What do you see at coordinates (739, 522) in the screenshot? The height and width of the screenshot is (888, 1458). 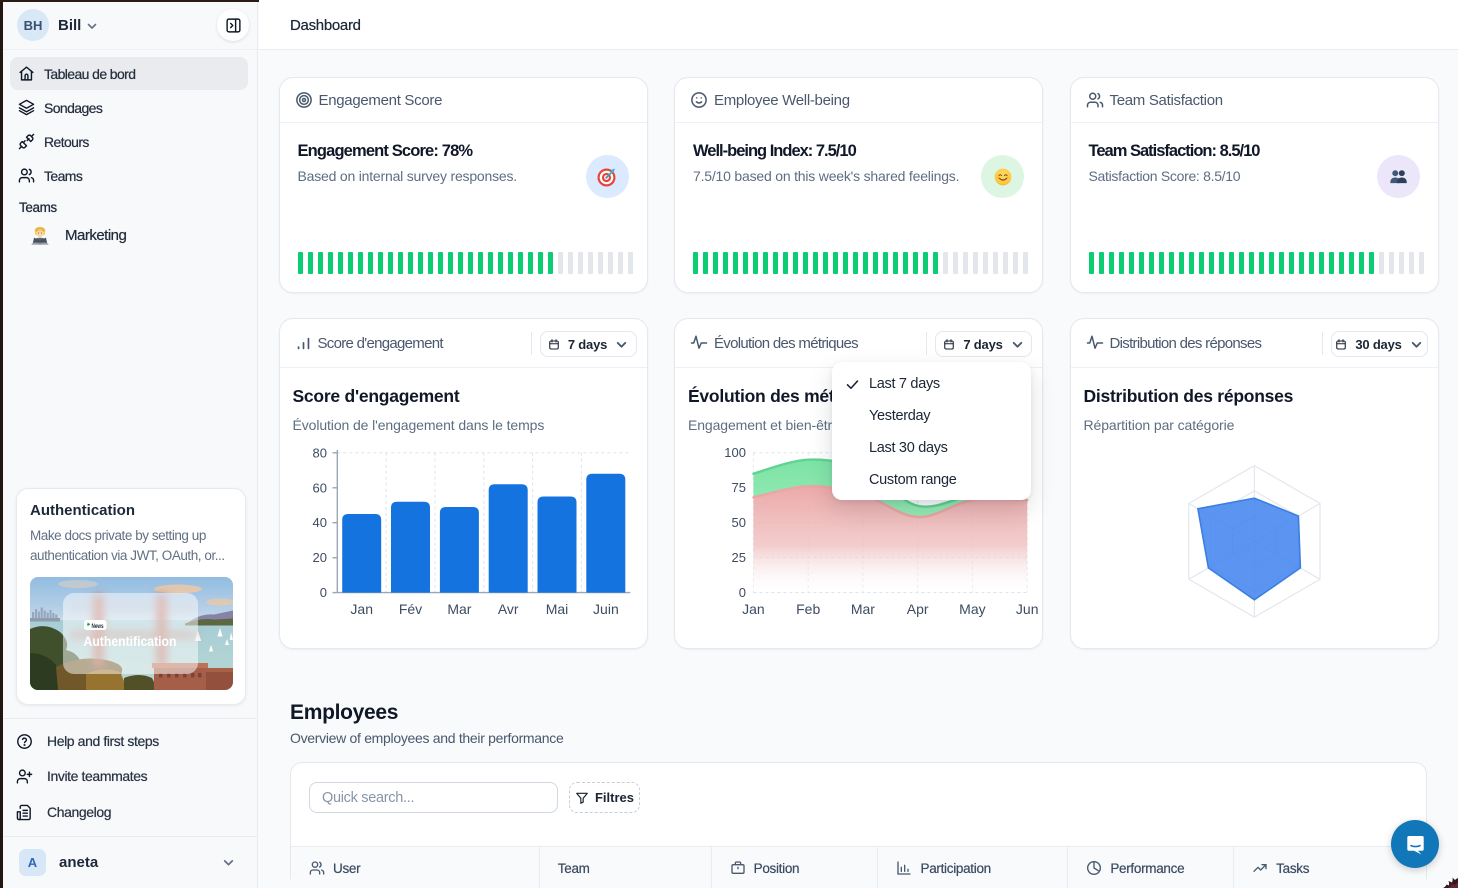 I see `svg-text: 50` at bounding box center [739, 522].